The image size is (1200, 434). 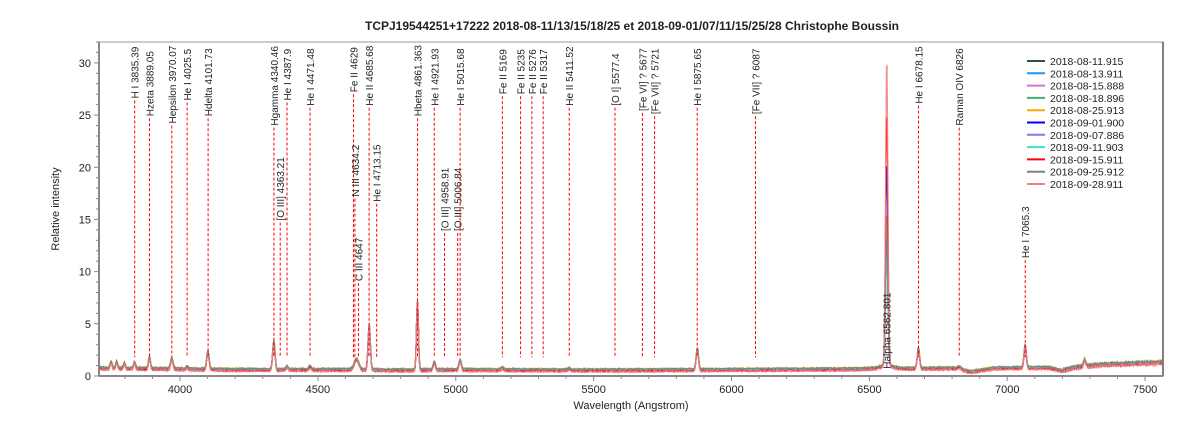 What do you see at coordinates (85, 220) in the screenshot?
I see `y-tick-label: 15` at bounding box center [85, 220].